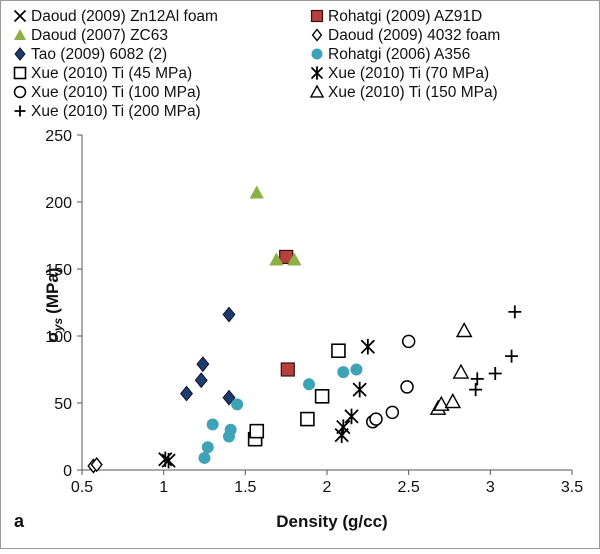 Image resolution: width=600 pixels, height=554 pixels. I want to click on y-tick-label: 0, so click(67, 471).